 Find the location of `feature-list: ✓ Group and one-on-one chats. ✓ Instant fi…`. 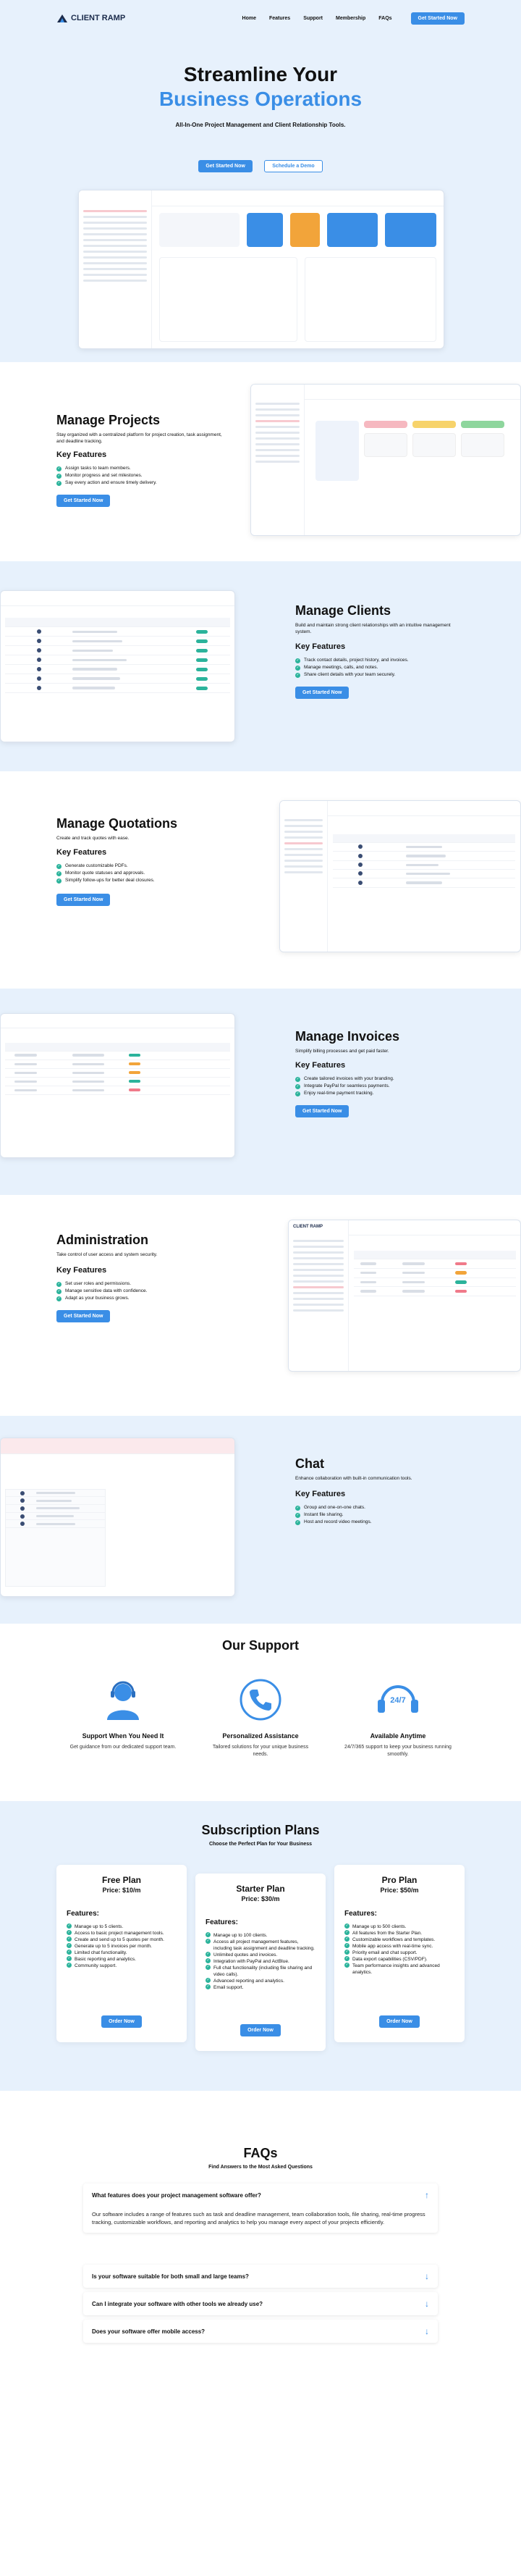

feature-list: ✓ Group and one-on-one chats. ✓ Instant fi… is located at coordinates (333, 1515).